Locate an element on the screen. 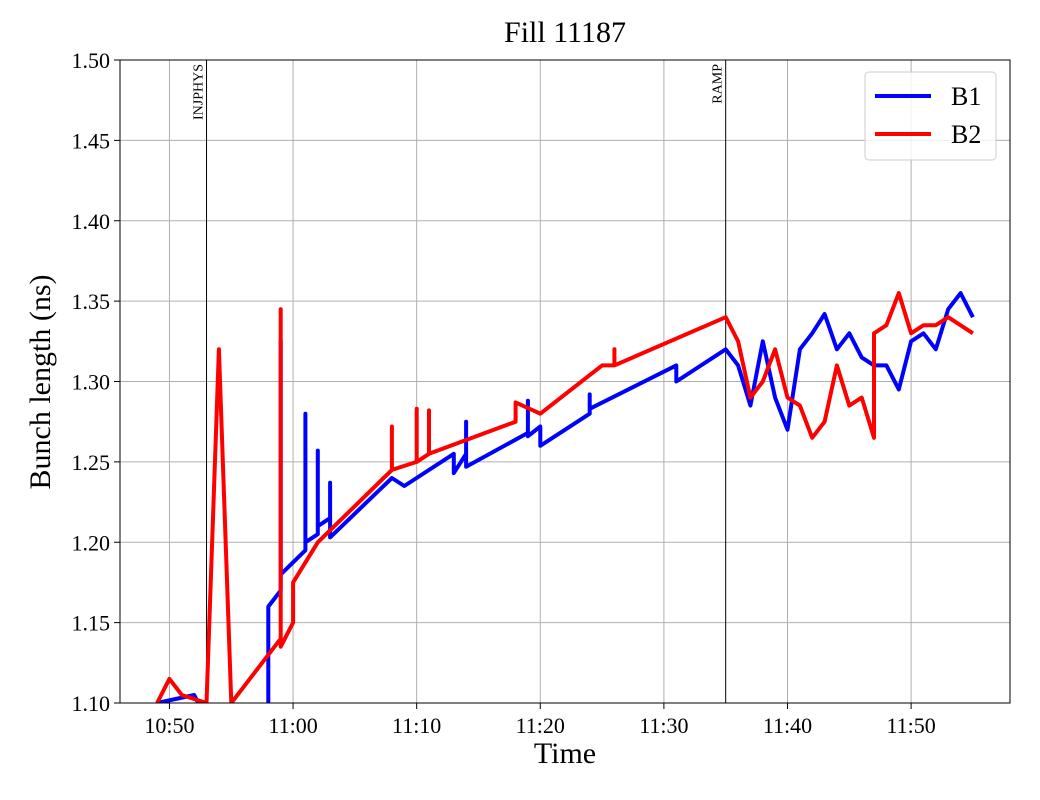 This screenshot has height=800, width=1040. x-tick-label: 10:50 is located at coordinates (169, 725).